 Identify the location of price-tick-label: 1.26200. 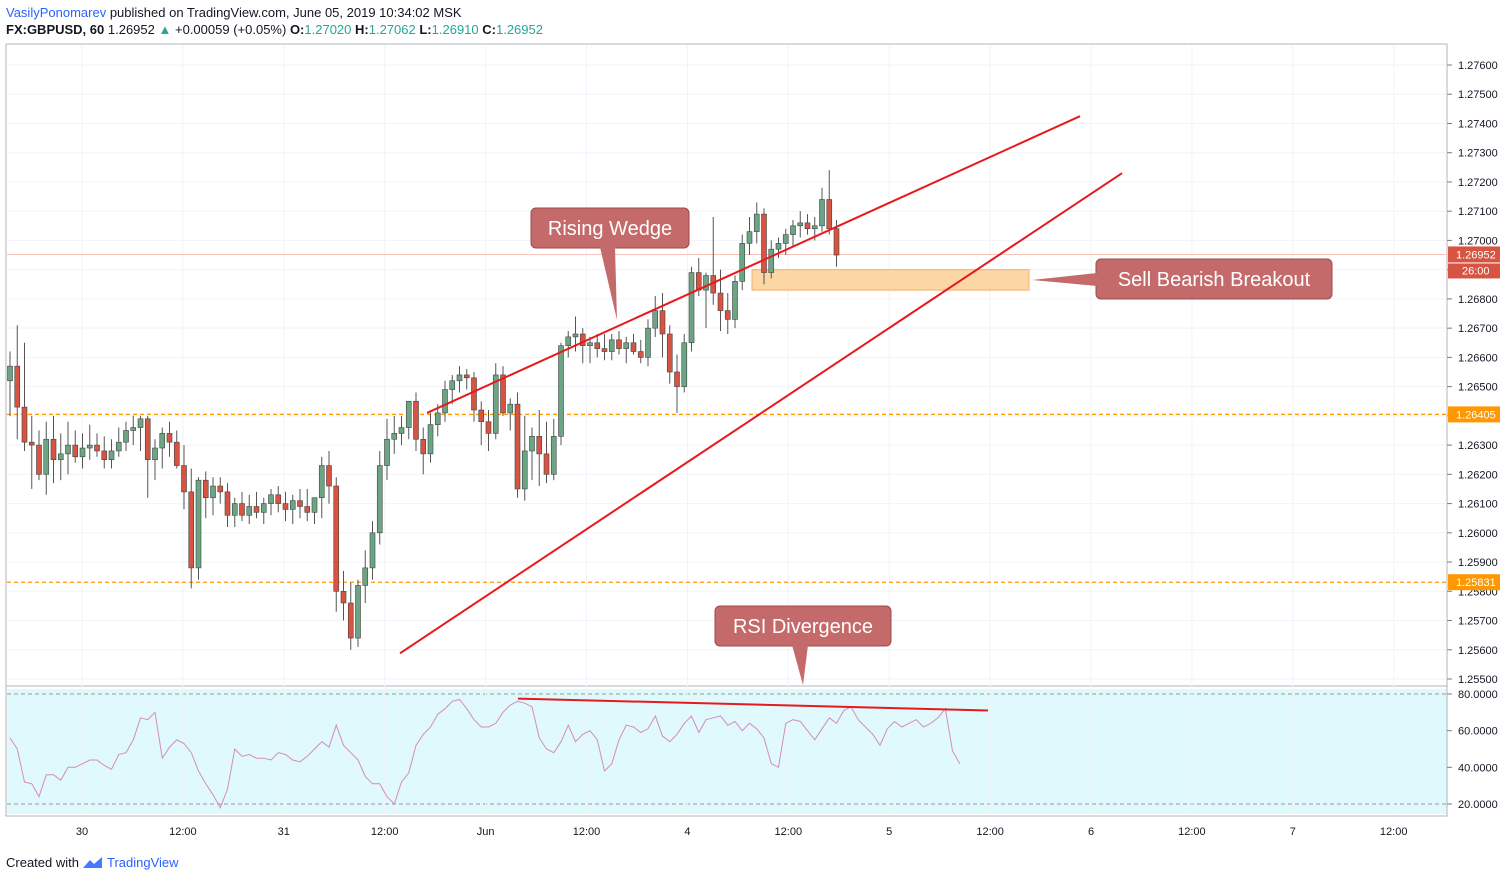
(1478, 475).